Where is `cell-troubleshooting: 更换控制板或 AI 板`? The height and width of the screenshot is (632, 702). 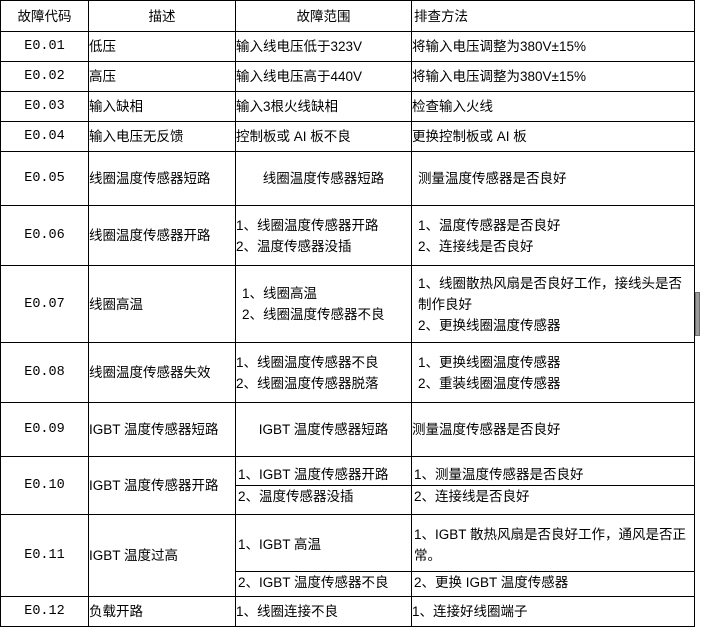
cell-troubleshooting: 更换控制板或 AI 板 is located at coordinates (553, 136).